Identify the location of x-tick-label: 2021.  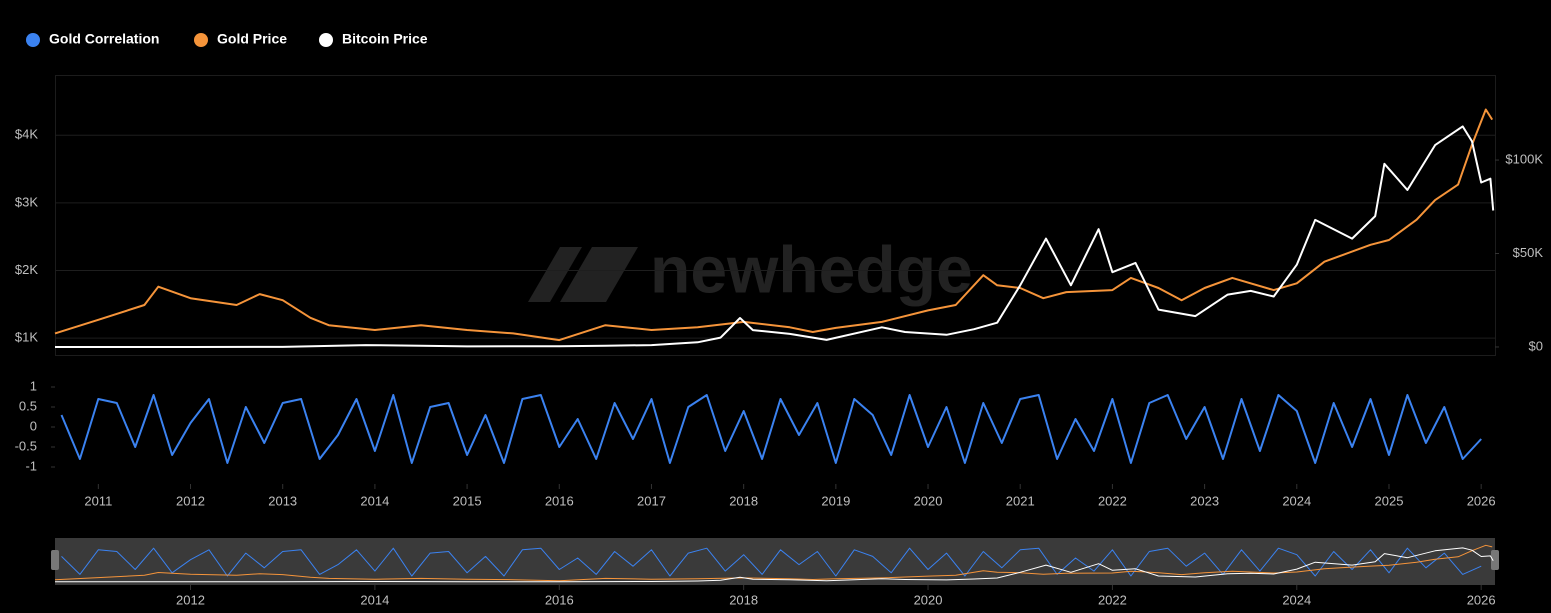
(1020, 500).